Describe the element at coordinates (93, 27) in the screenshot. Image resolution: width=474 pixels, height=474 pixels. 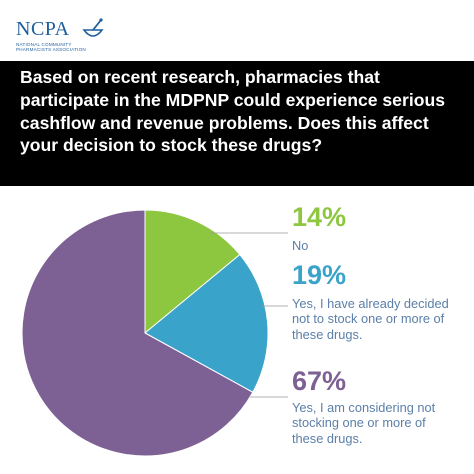
I see `mortar-pestle-icon` at that location.